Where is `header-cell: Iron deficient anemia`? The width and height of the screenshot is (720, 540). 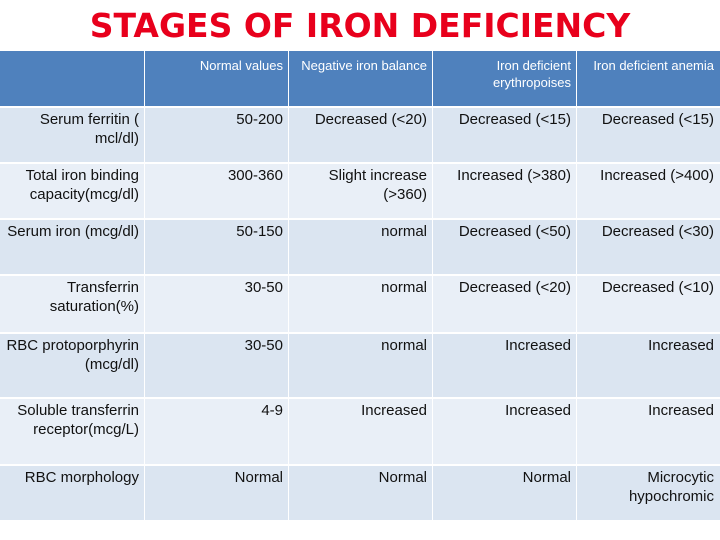 header-cell: Iron deficient anemia is located at coordinates (648, 79).